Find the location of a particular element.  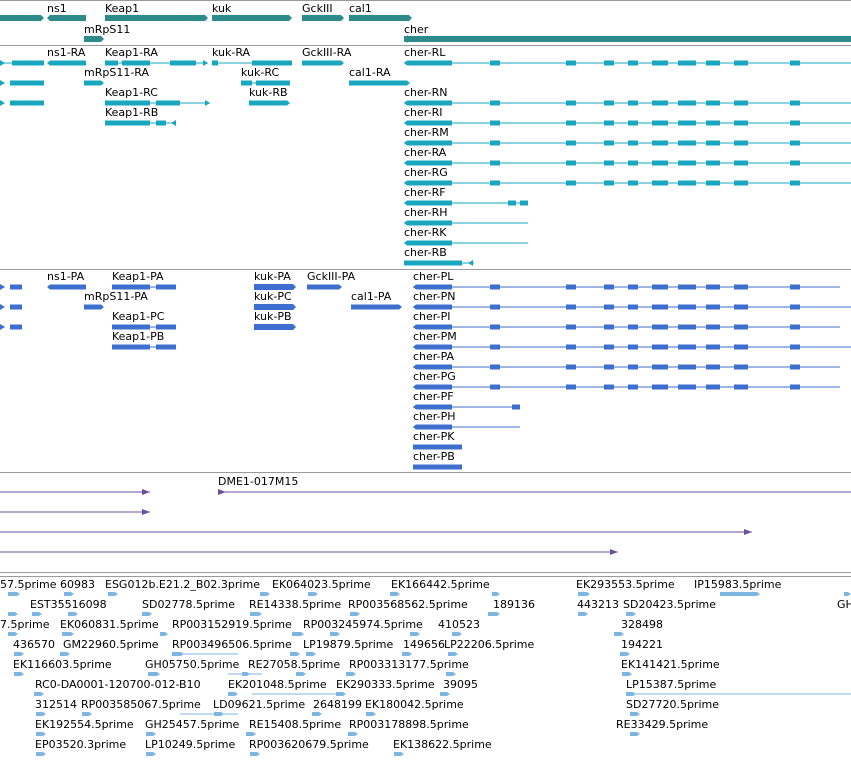

transcript-label: cal1-RA is located at coordinates (370, 72).